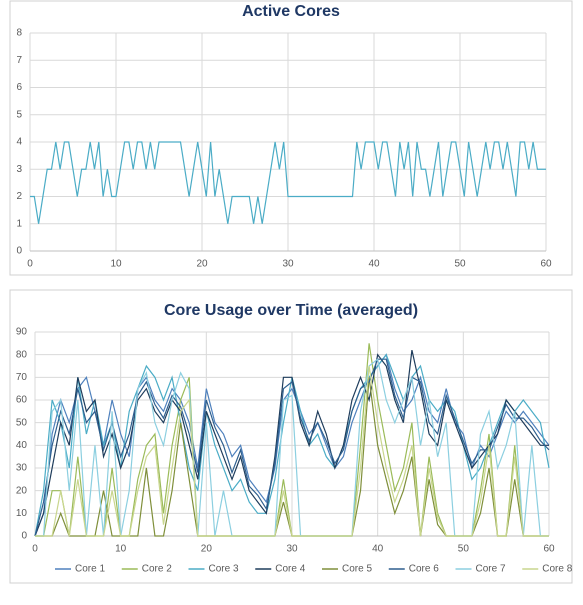  What do you see at coordinates (22, 490) in the screenshot?
I see `y-tick-label: 20` at bounding box center [22, 490].